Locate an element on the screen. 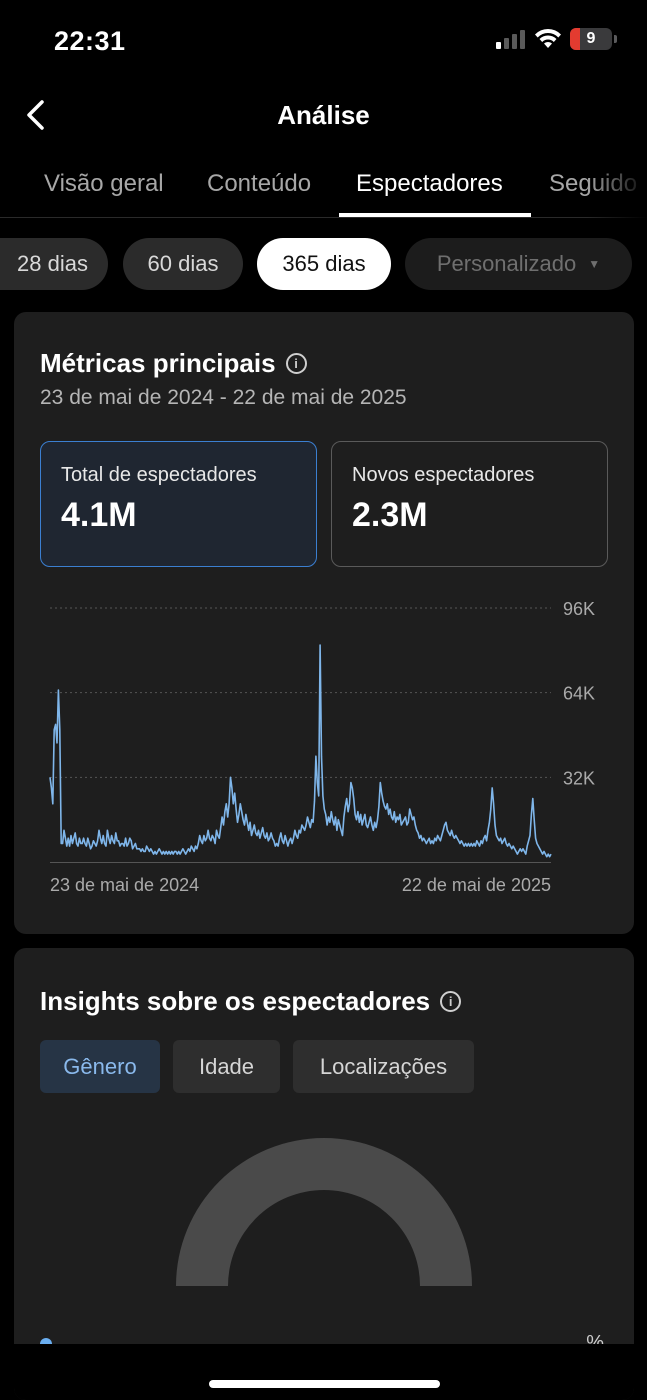 The width and height of the screenshot is (647, 1400). status-icons: 9 is located at coordinates (556, 39).